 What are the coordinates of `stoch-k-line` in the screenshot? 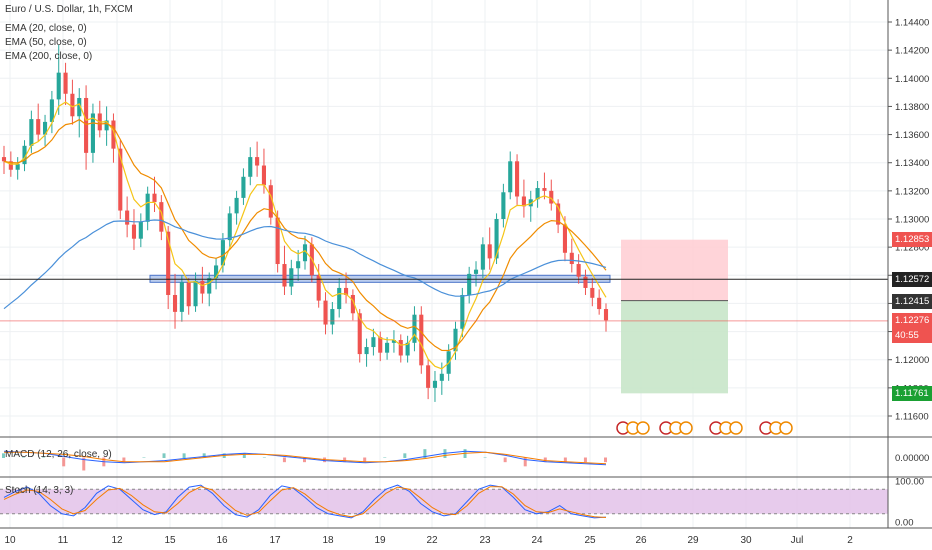 It's located at (305, 501).